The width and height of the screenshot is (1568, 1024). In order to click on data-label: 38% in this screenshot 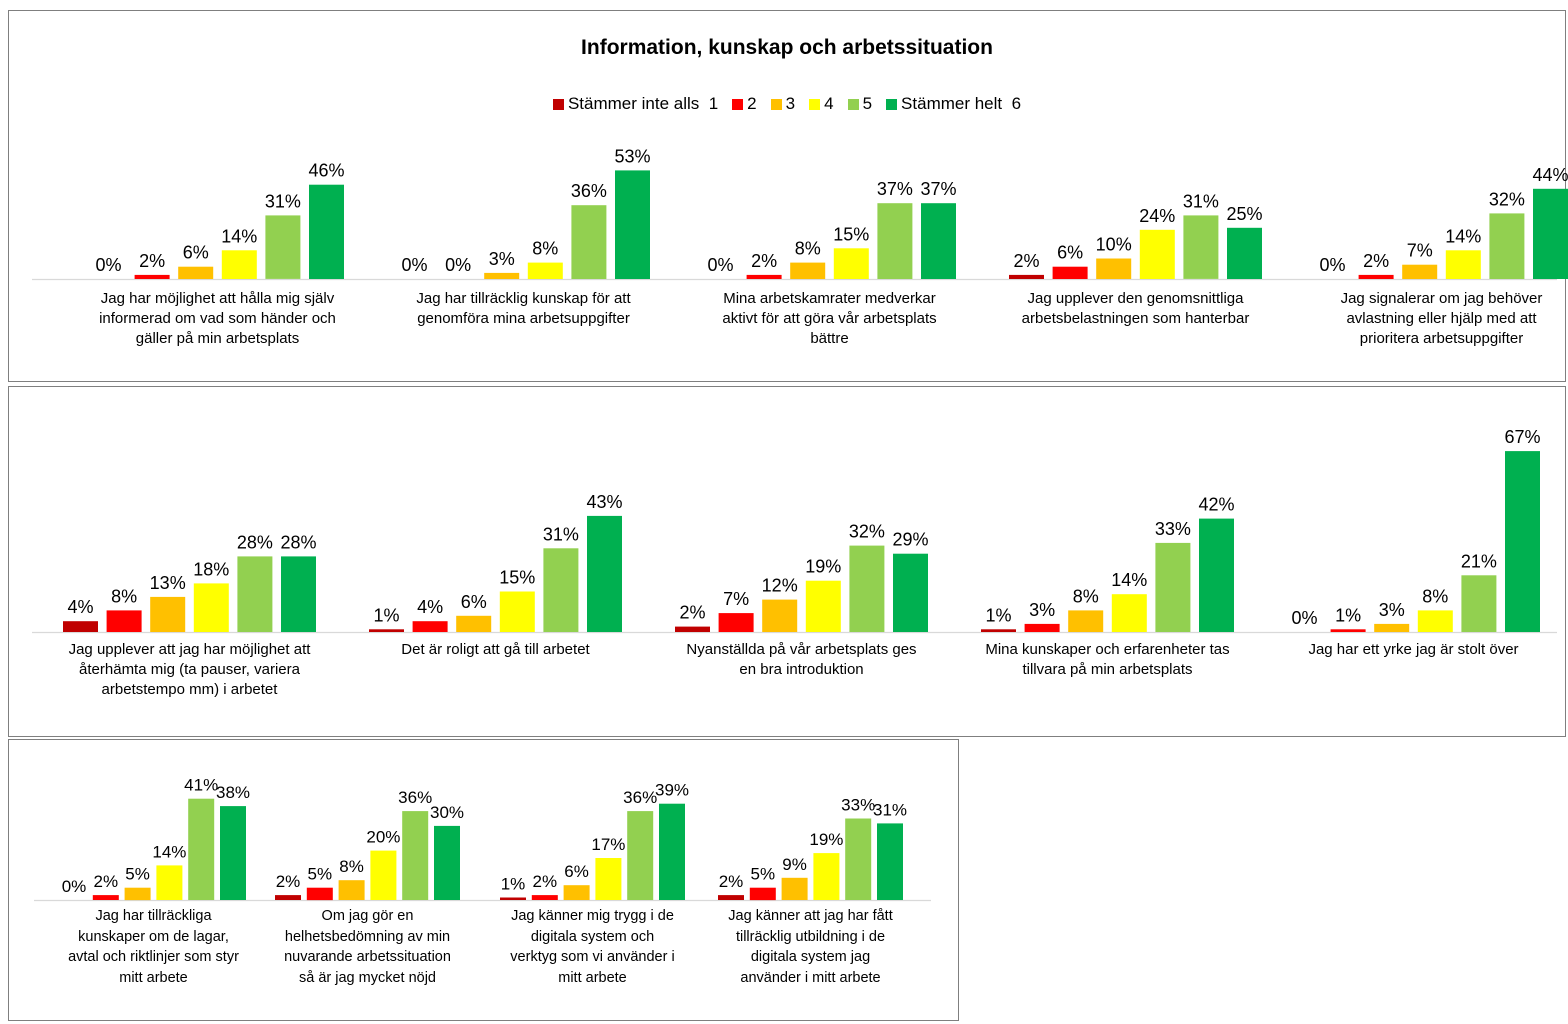, I will do `click(233, 792)`.